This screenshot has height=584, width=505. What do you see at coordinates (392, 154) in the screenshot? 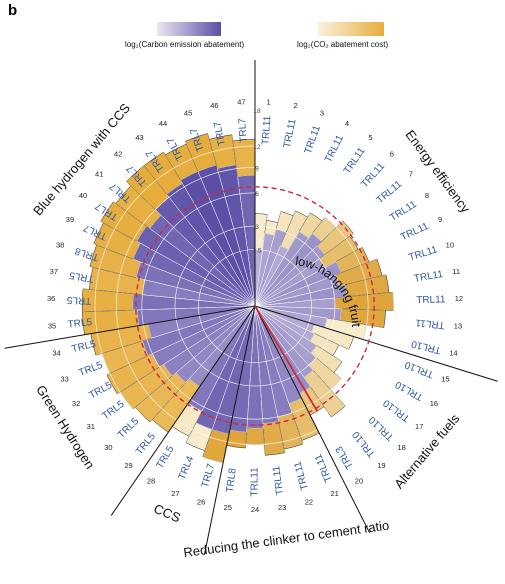
I see `option-number-label: 6` at bounding box center [392, 154].